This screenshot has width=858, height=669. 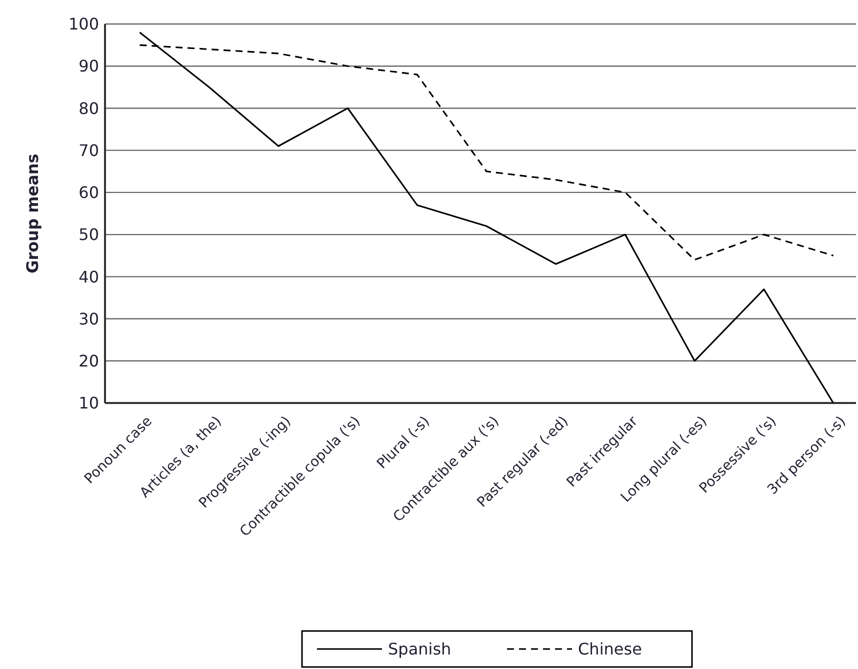 I want to click on y-tick-label: 20, so click(x=88, y=360).